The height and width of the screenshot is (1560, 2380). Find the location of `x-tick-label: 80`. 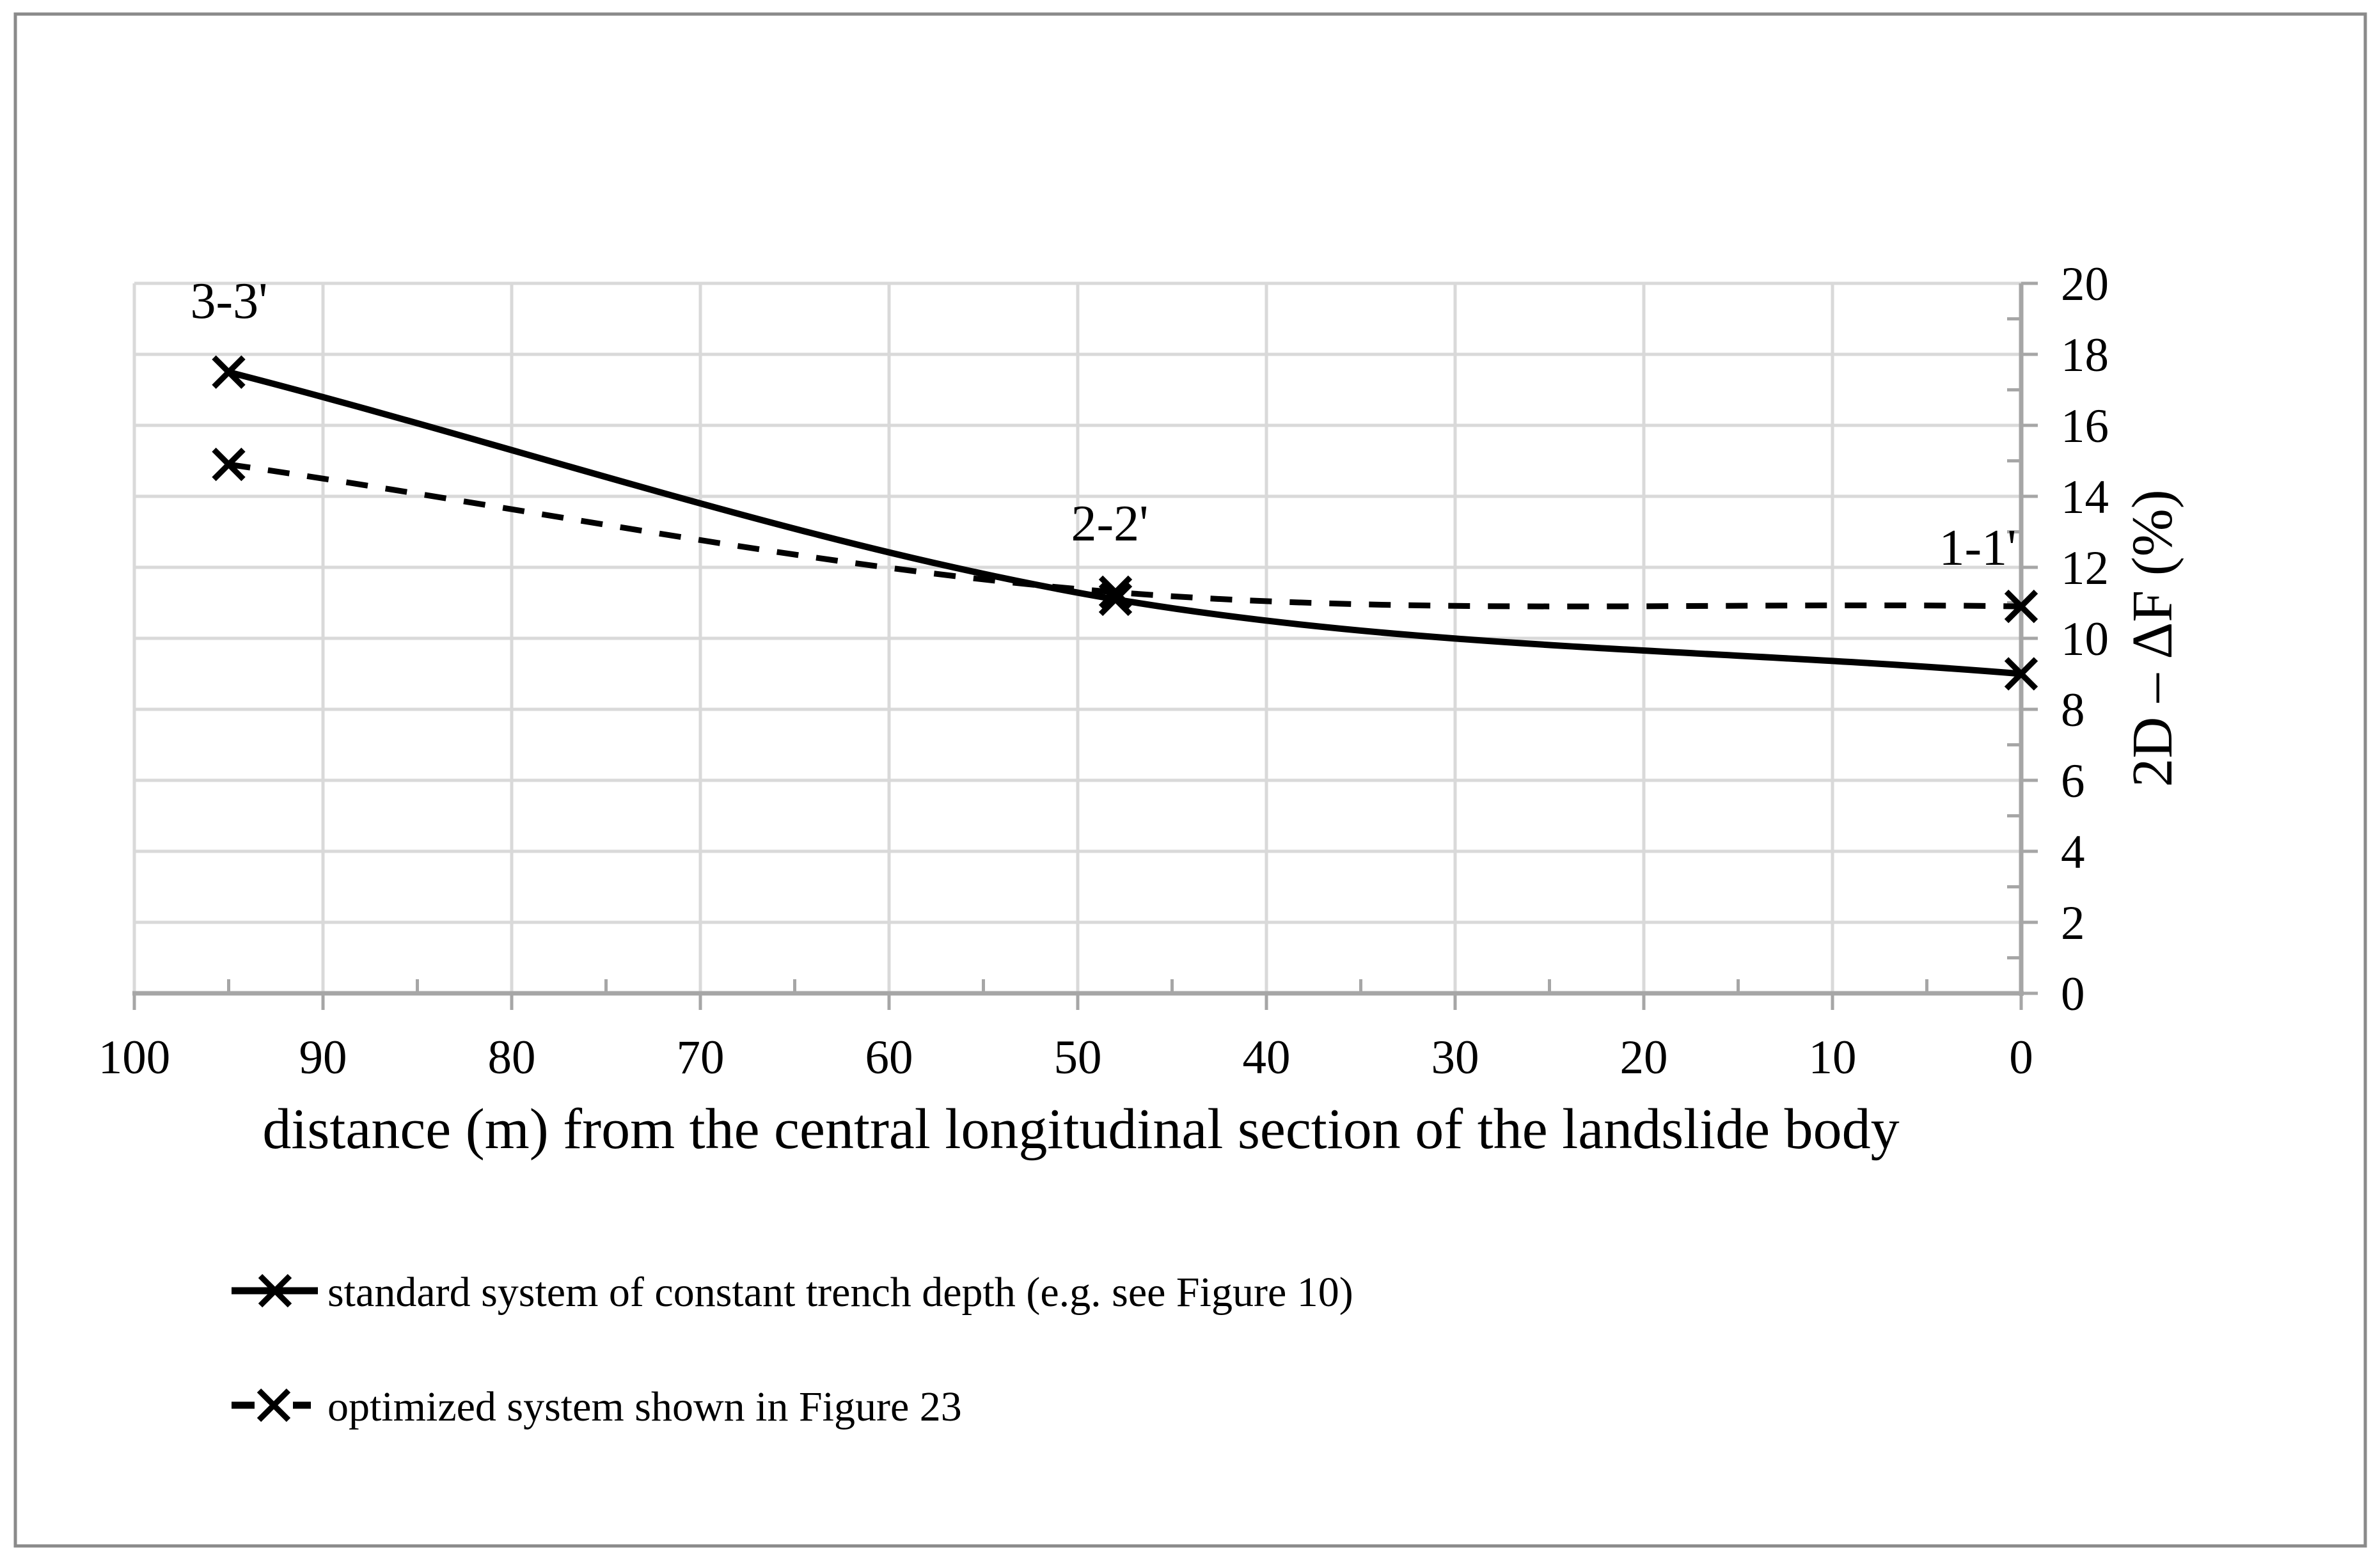

x-tick-label: 80 is located at coordinates (512, 1057).